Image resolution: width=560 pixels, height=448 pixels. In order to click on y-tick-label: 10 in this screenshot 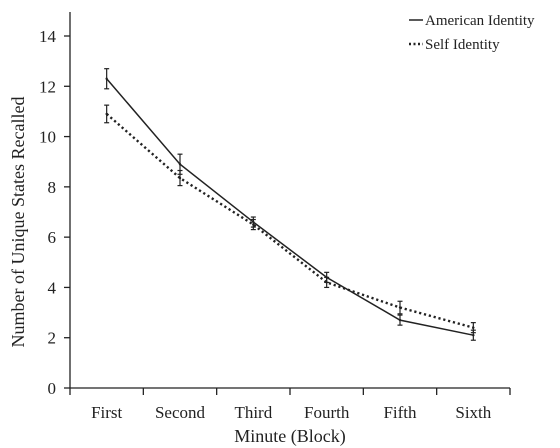, I will do `click(47, 137)`.